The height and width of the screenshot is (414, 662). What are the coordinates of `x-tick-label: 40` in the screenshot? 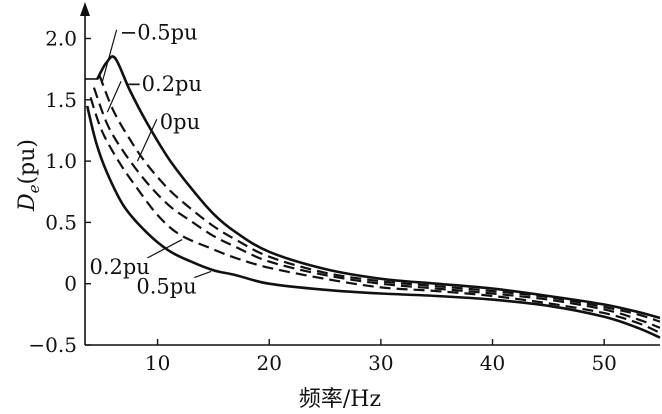 It's located at (492, 363).